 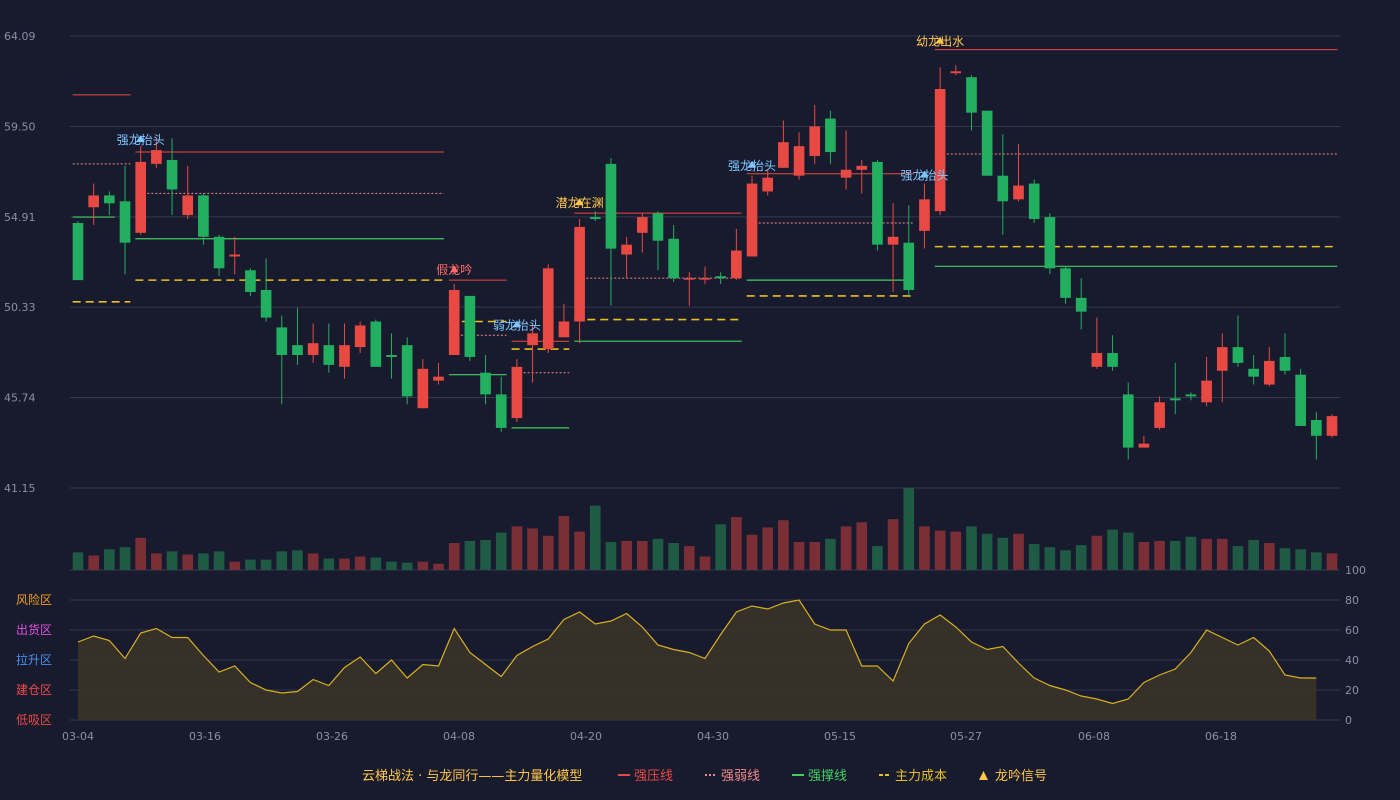 What do you see at coordinates (653, 776) in the screenshot?
I see `legend-item-label: 强压线` at bounding box center [653, 776].